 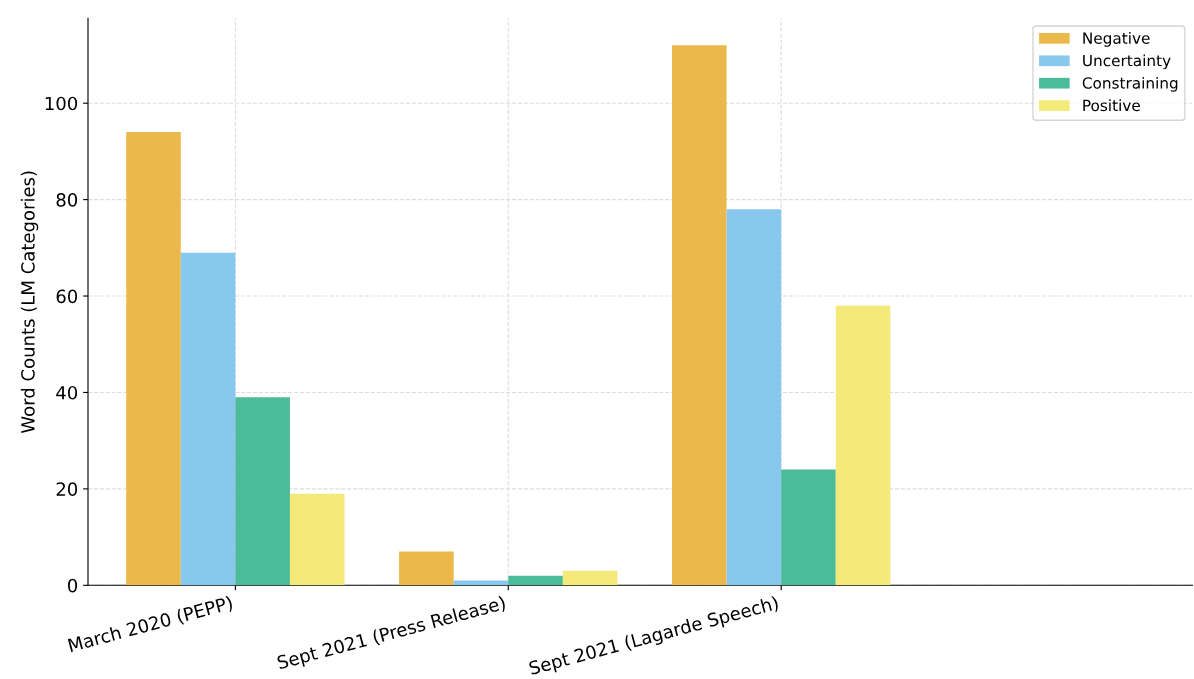 I want to click on legend-label: Negative, so click(x=1116, y=39).